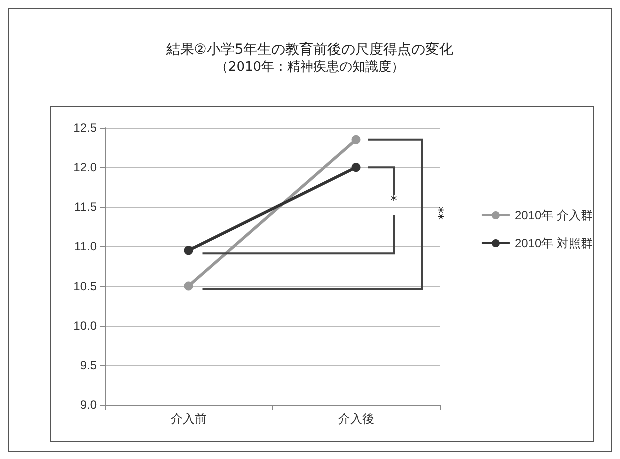 This screenshot has width=620, height=459. Describe the element at coordinates (86, 247) in the screenshot. I see `y-tick-label: 11.0` at that location.